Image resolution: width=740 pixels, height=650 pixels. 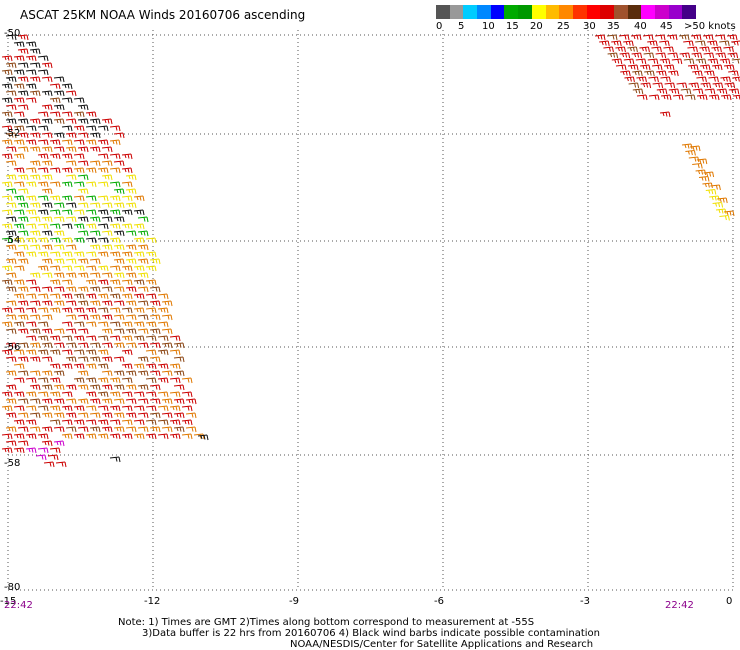 I want to click on scale-label: >50 knots, so click(x=710, y=26).